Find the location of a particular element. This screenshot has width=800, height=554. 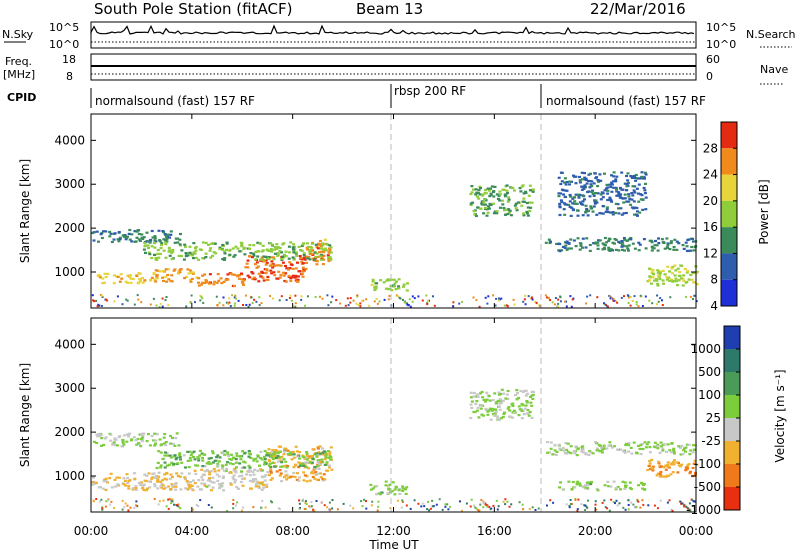

xtick-label: 12:00 is located at coordinates (393, 531).